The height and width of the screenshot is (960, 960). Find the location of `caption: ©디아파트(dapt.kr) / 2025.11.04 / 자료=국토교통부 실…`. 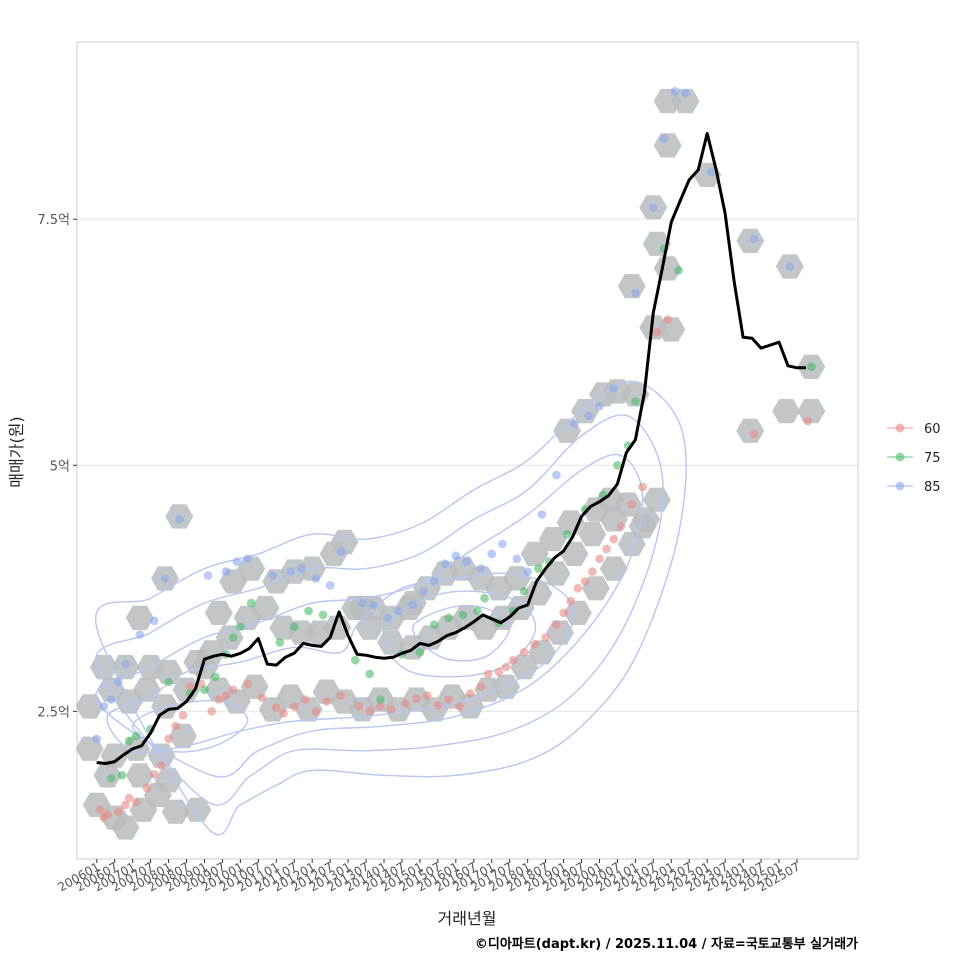

caption: ©디아파트(dapt.kr) / 2025.11.04 / 자료=국토교통부 실… is located at coordinates (666, 944).